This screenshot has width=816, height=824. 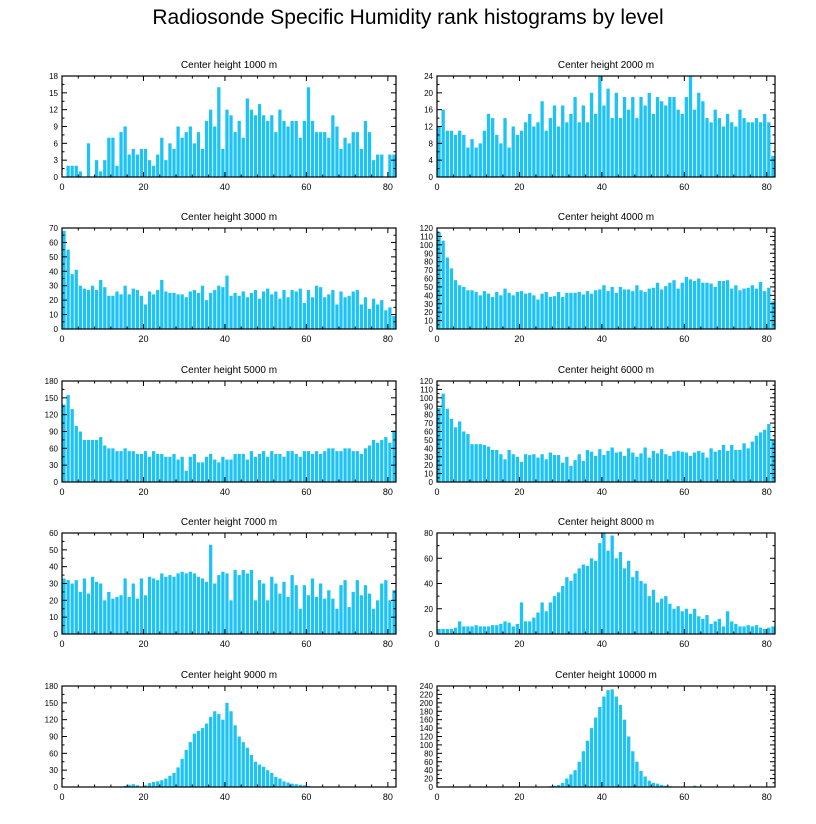 I want to click on panel-title: Center height 9000 m, so click(x=229, y=675).